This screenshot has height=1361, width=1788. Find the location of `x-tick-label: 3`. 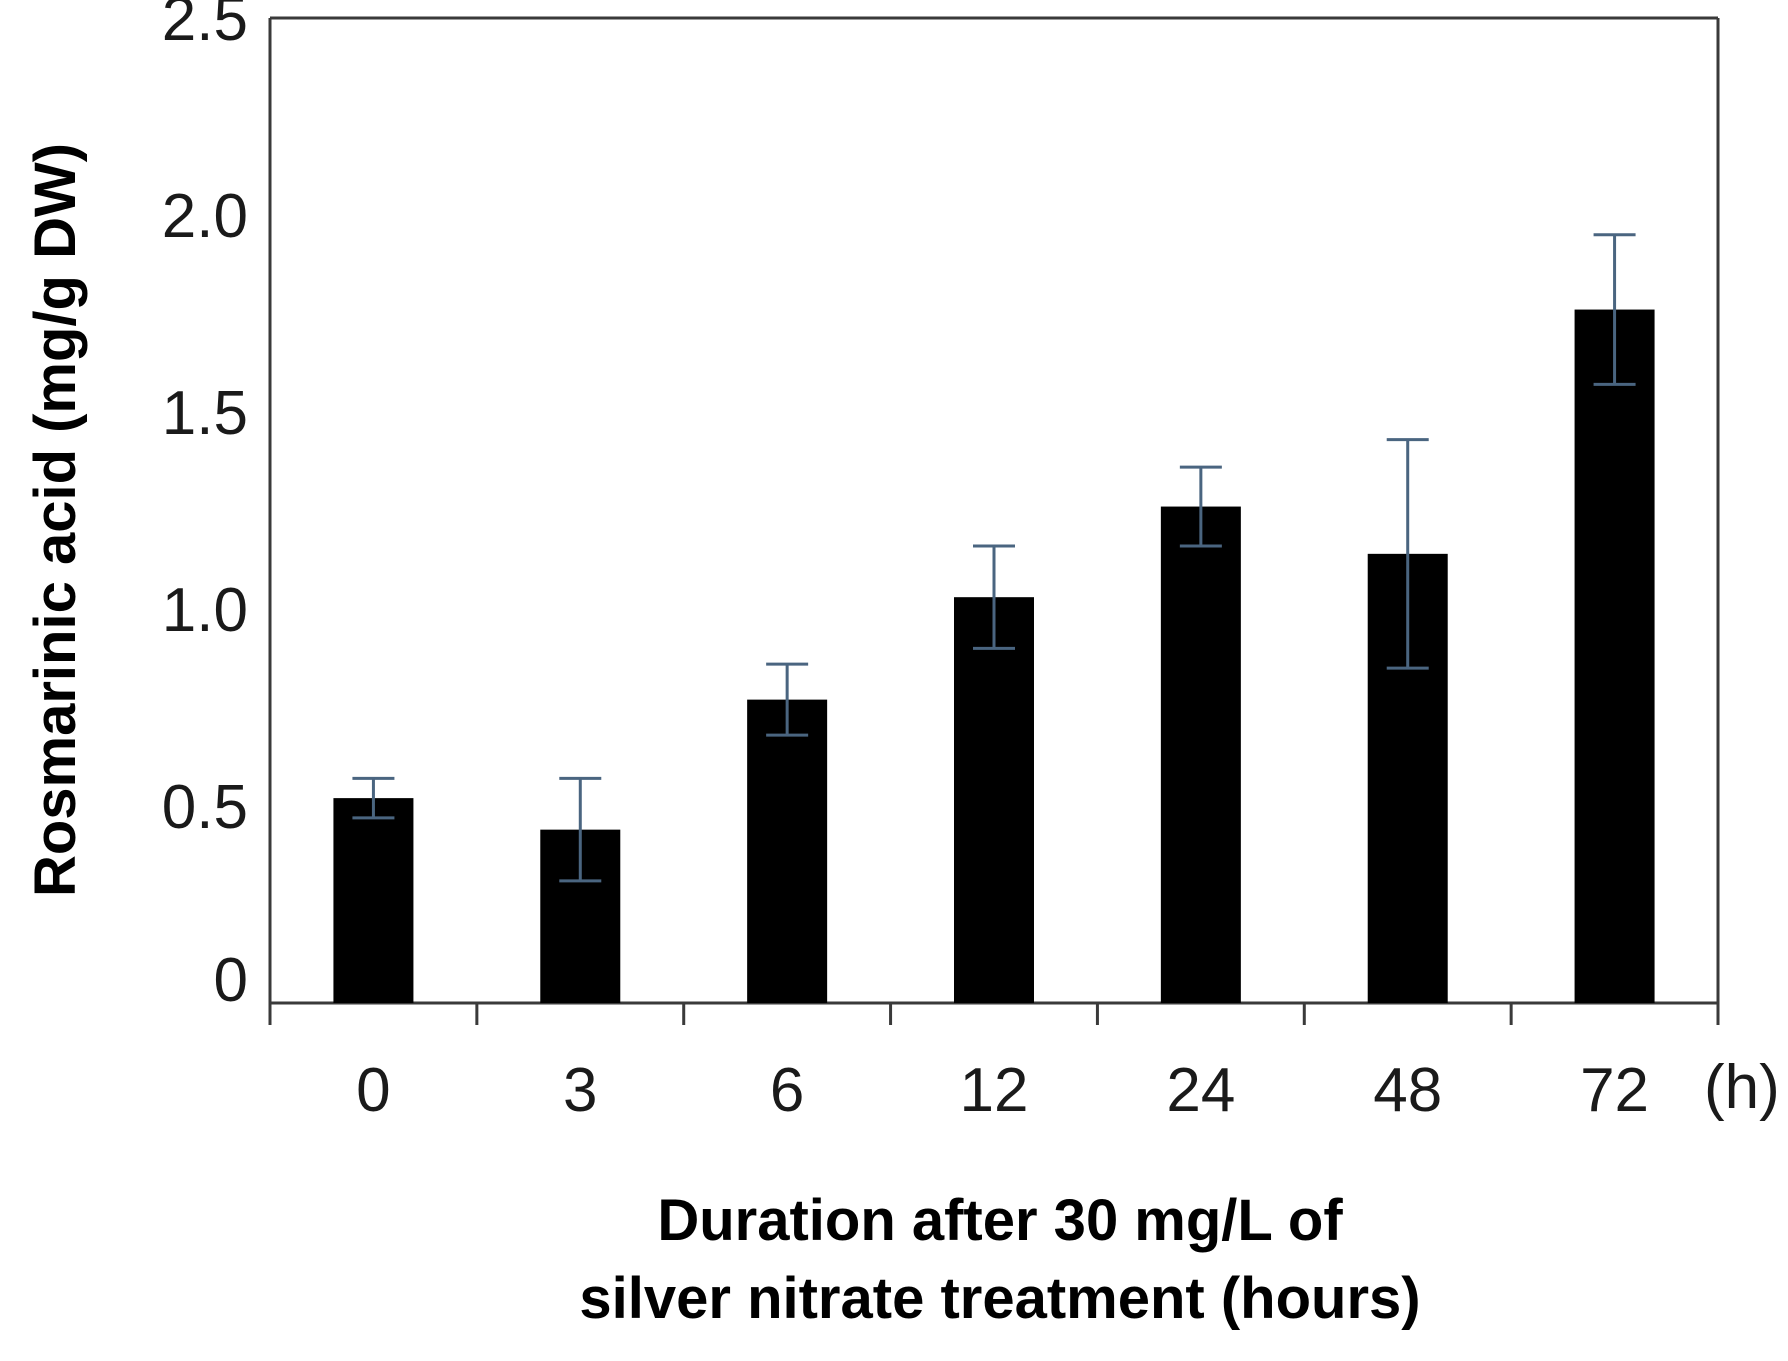

x-tick-label: 3 is located at coordinates (580, 1090).